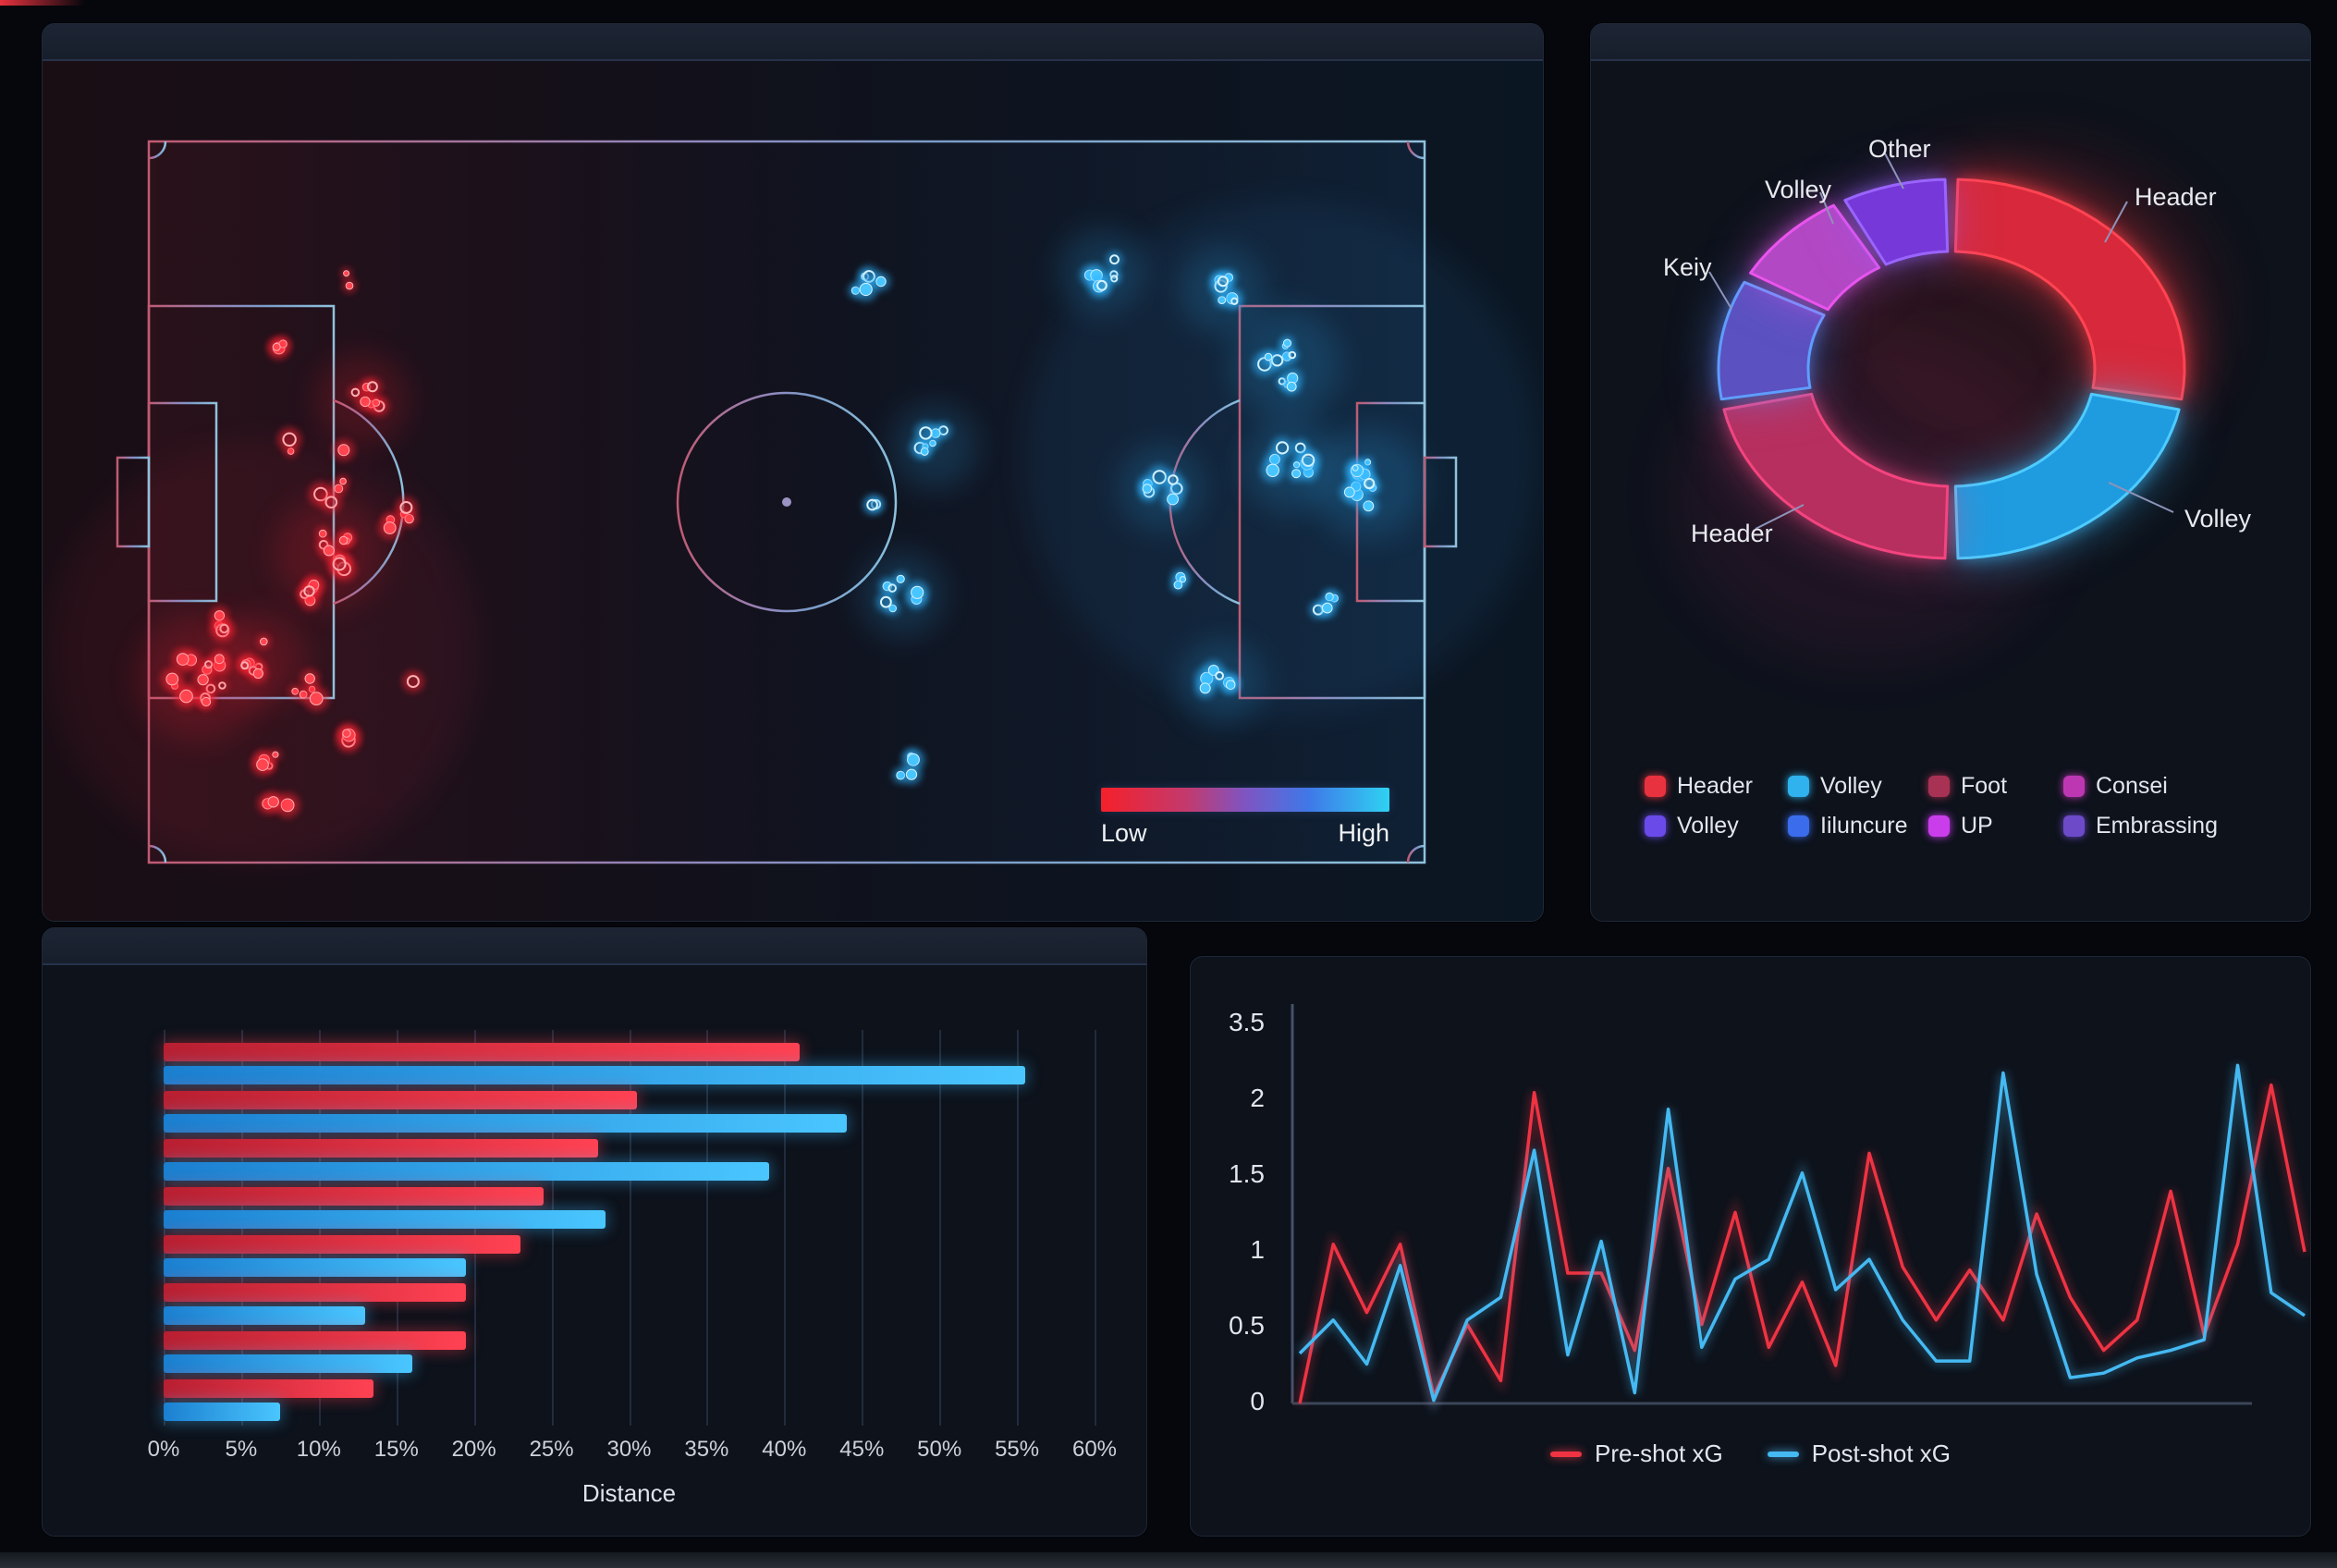  Describe the element at coordinates (902, 595) in the screenshot. I see `blue-cluster-glow` at that location.